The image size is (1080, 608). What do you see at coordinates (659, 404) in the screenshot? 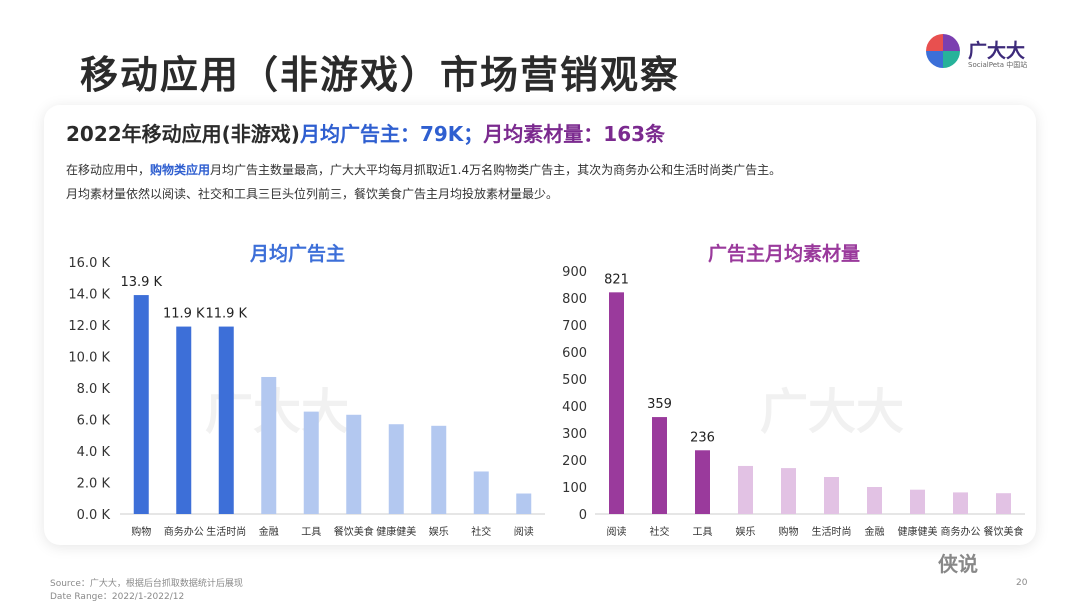
I see `creatives-data-label: 359` at bounding box center [659, 404].